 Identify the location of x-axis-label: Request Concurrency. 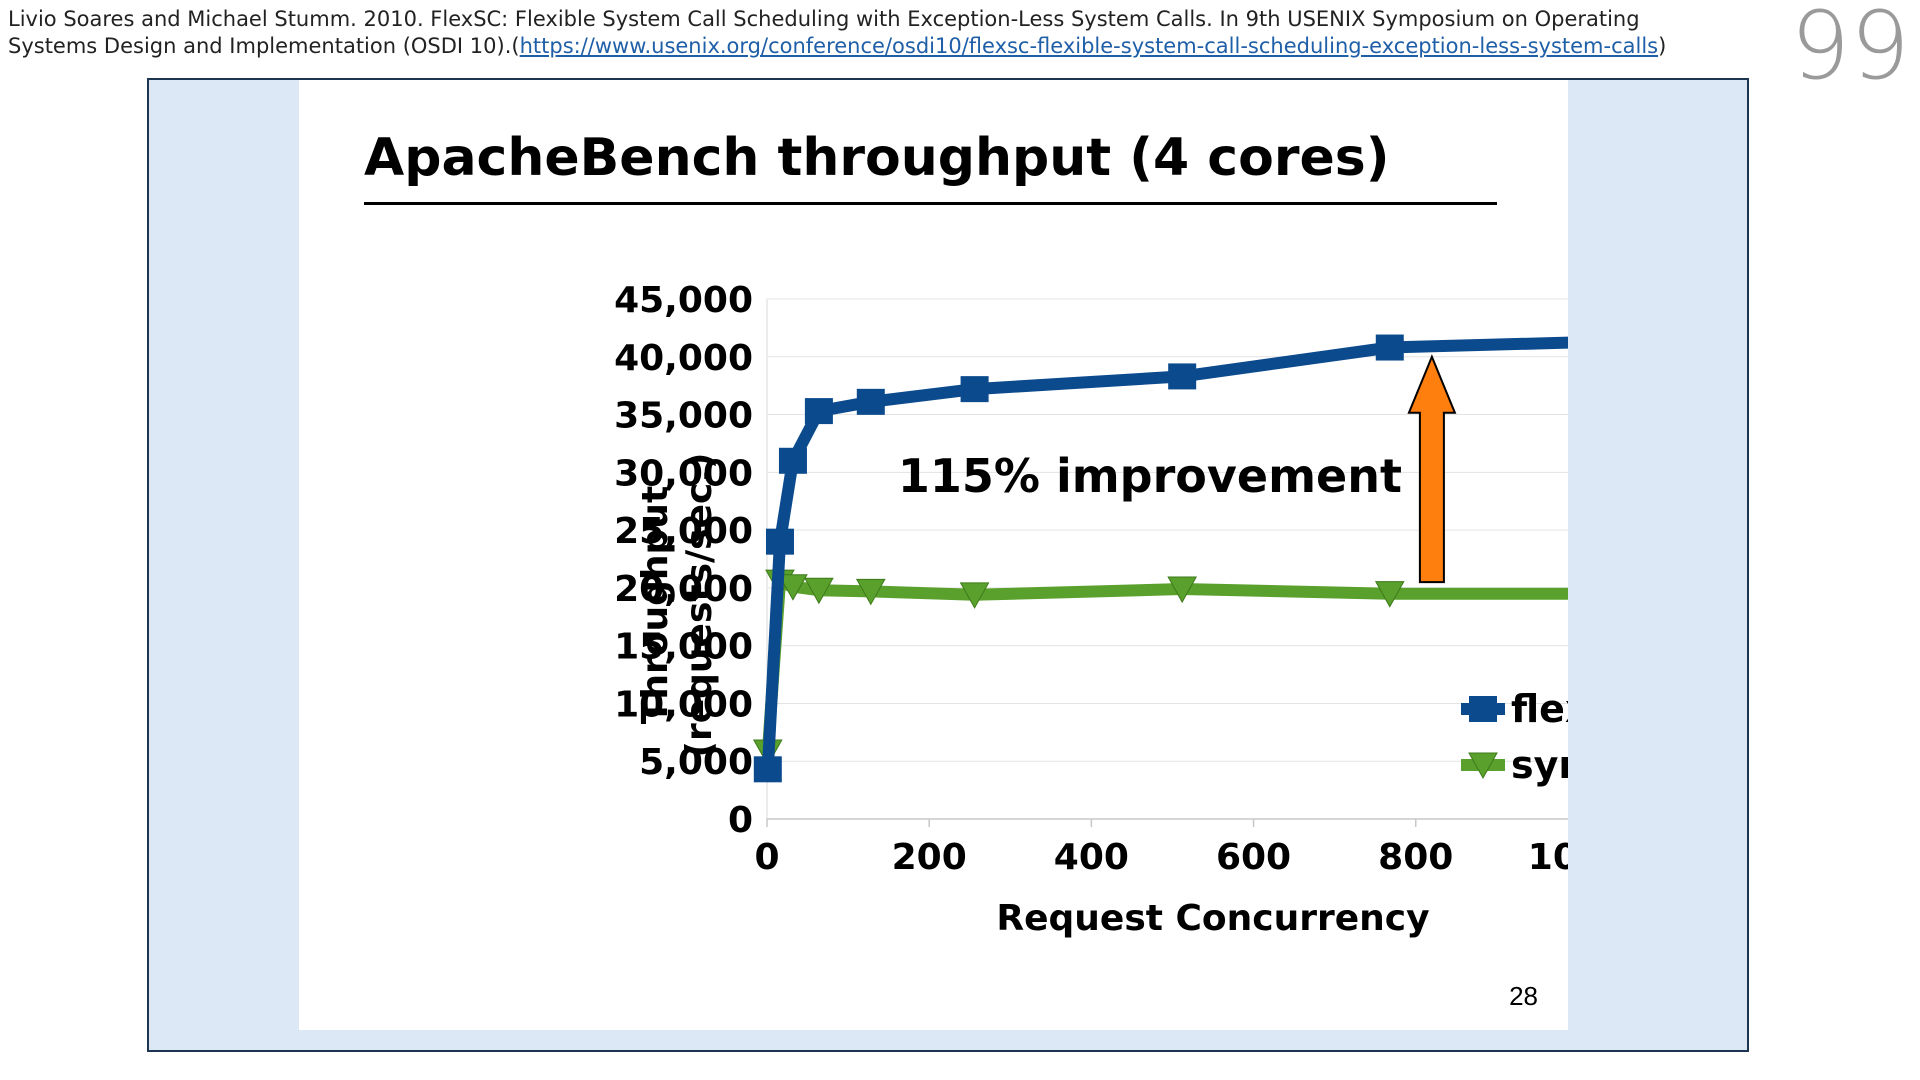
(1212, 918).